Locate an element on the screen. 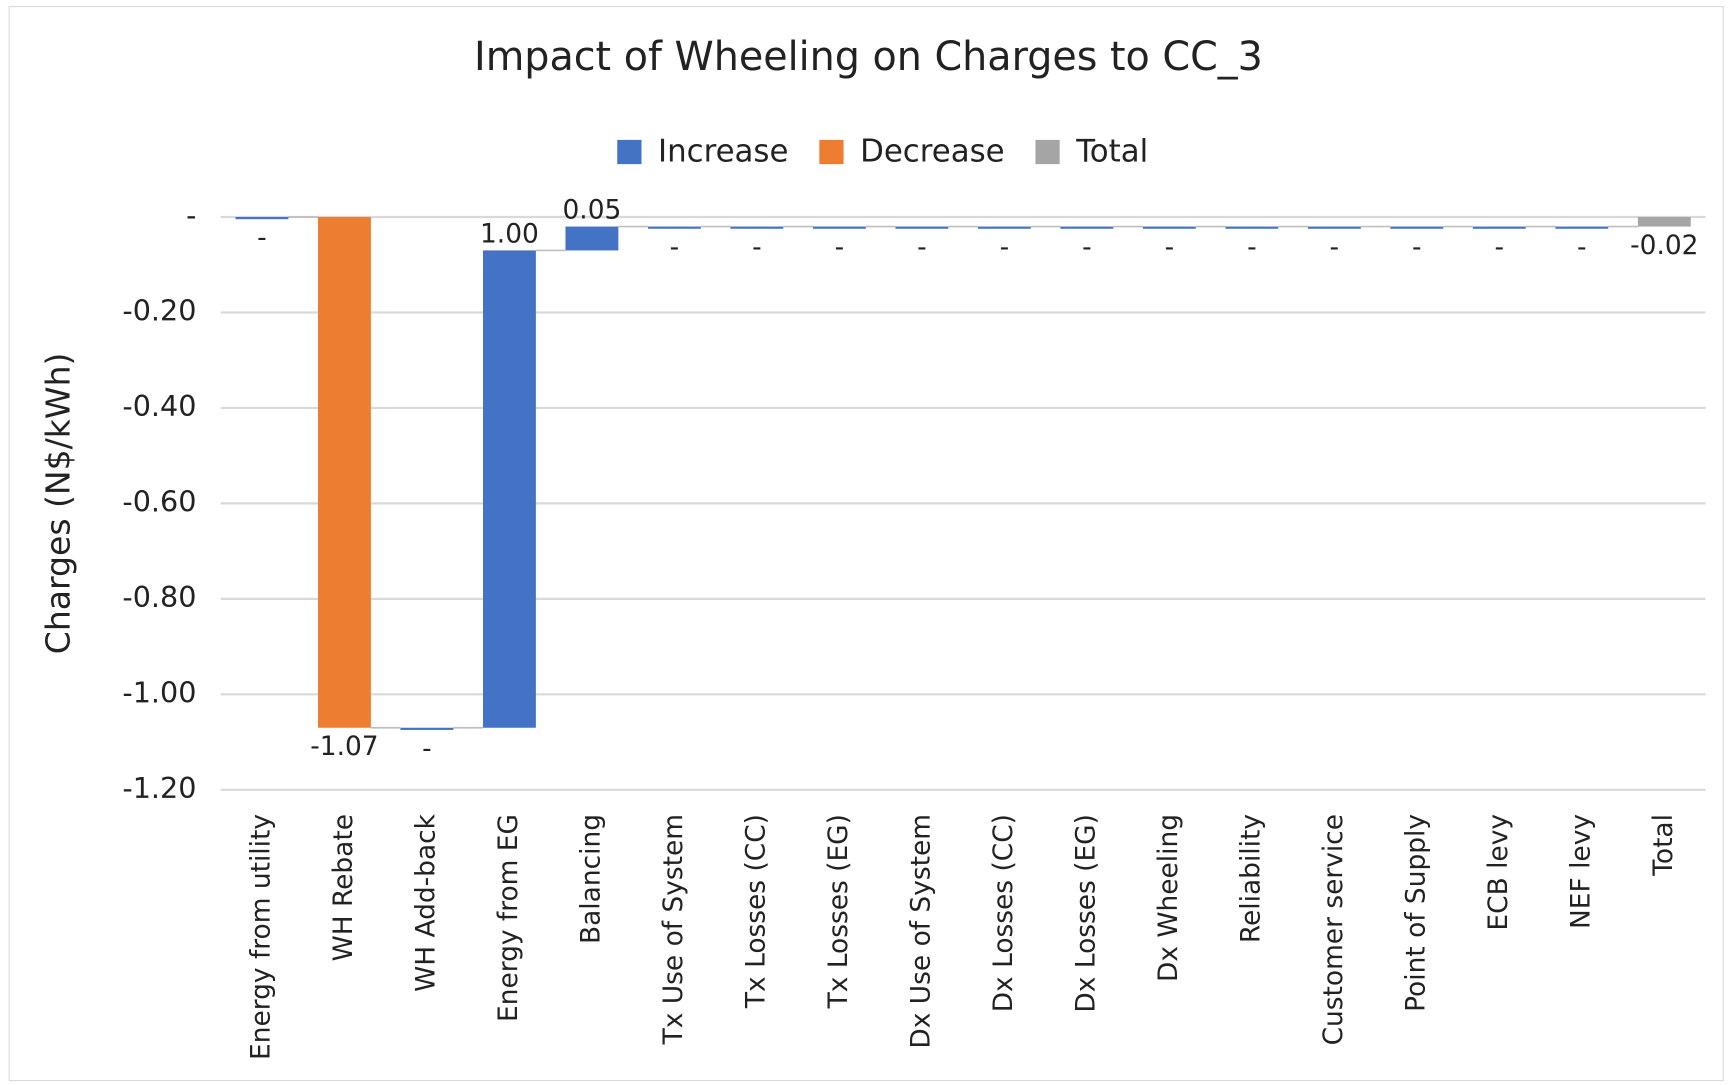 The height and width of the screenshot is (1085, 1728). x-tick-label: Dx Losses (EG) is located at coordinates (1085, 913).